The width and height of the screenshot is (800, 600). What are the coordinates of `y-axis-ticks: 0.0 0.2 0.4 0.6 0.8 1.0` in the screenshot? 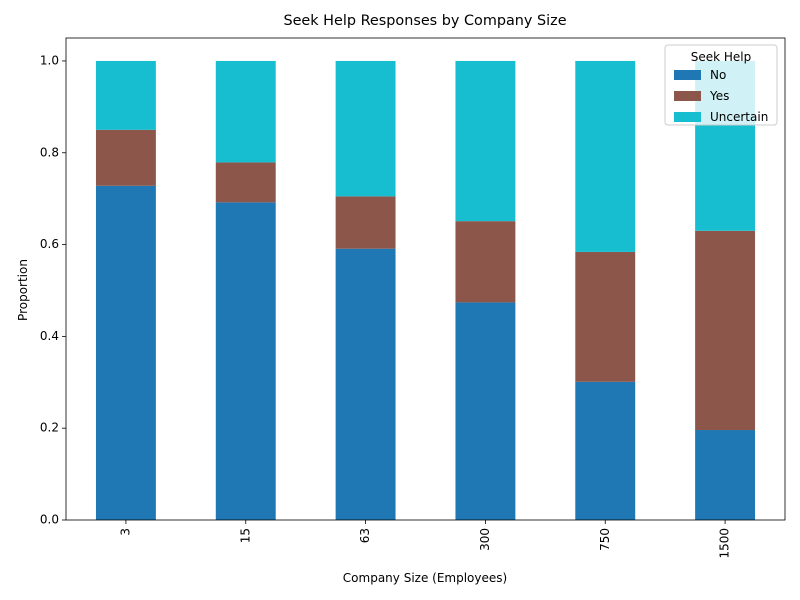 It's located at (53, 290).